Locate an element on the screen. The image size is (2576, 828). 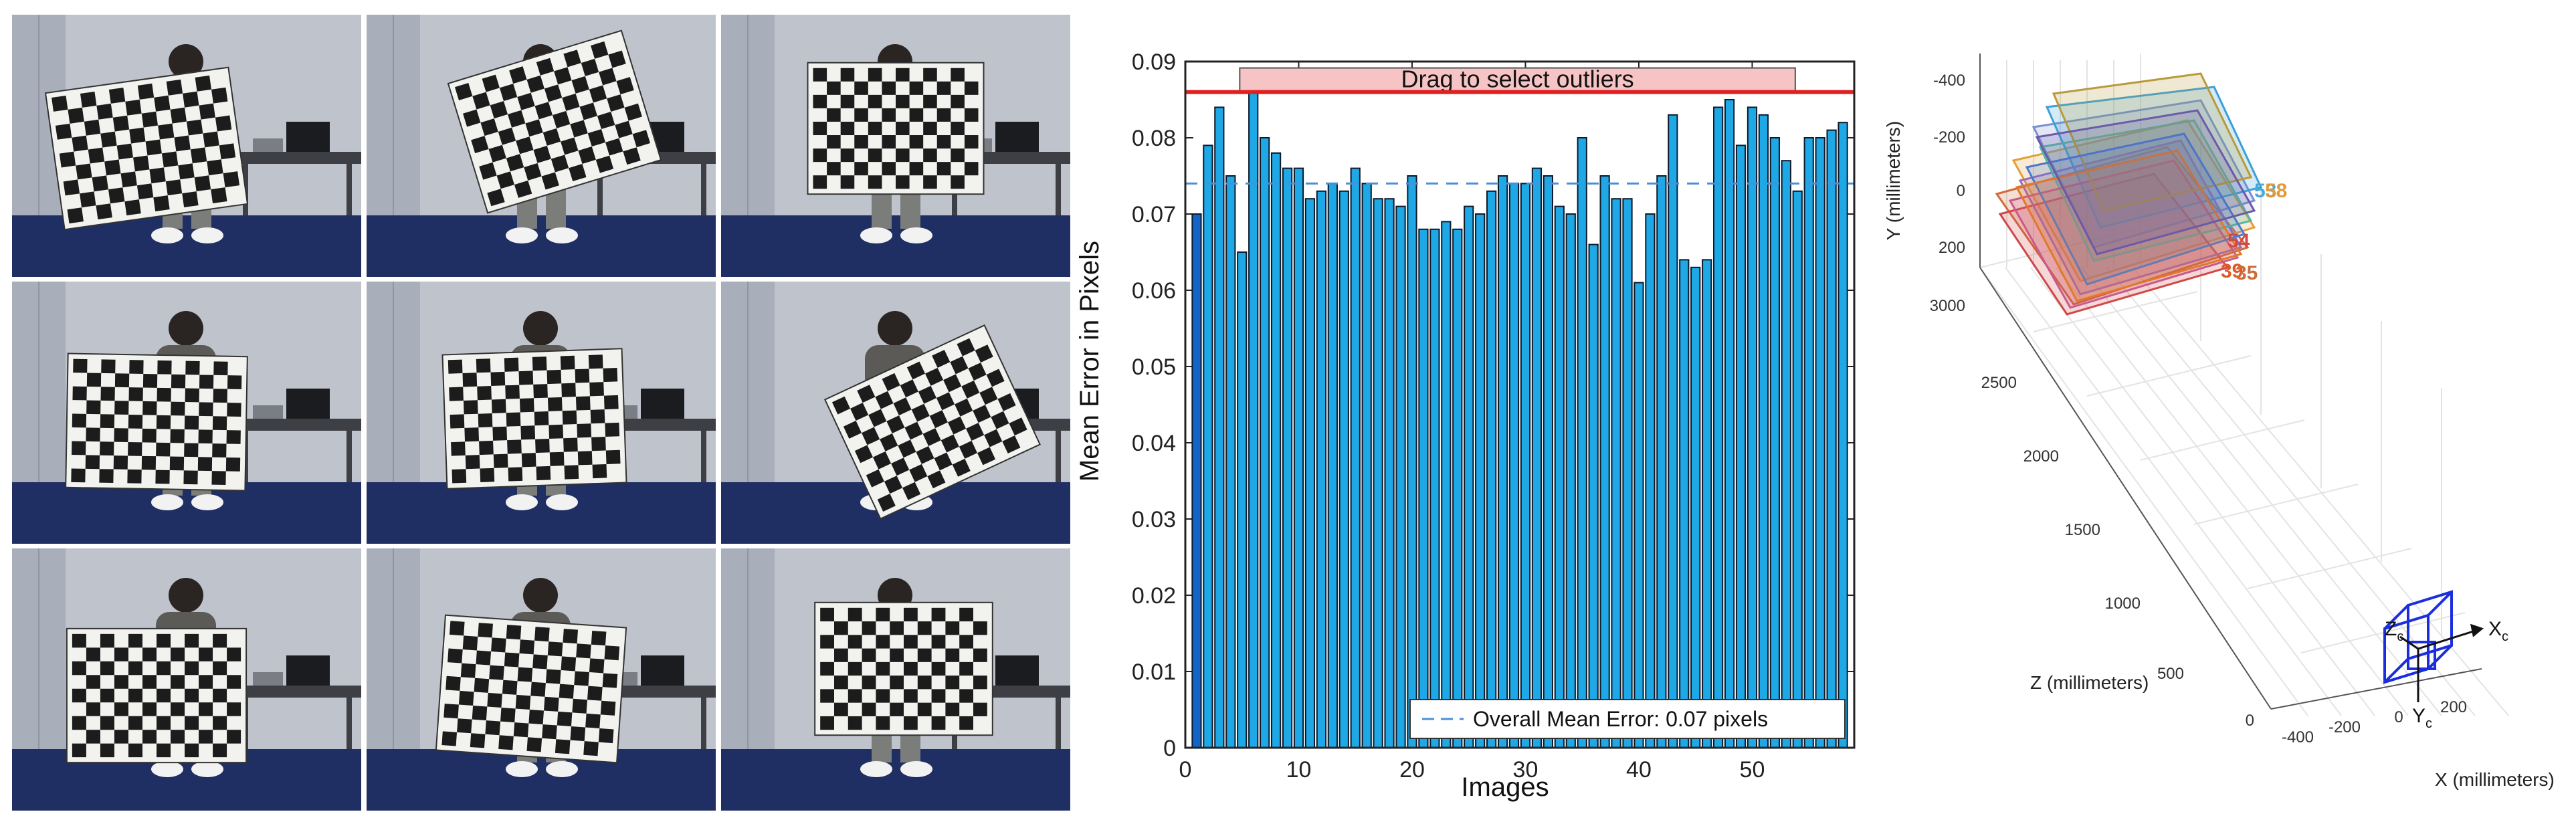
y-tick-label: 0.05 is located at coordinates (1154, 367).